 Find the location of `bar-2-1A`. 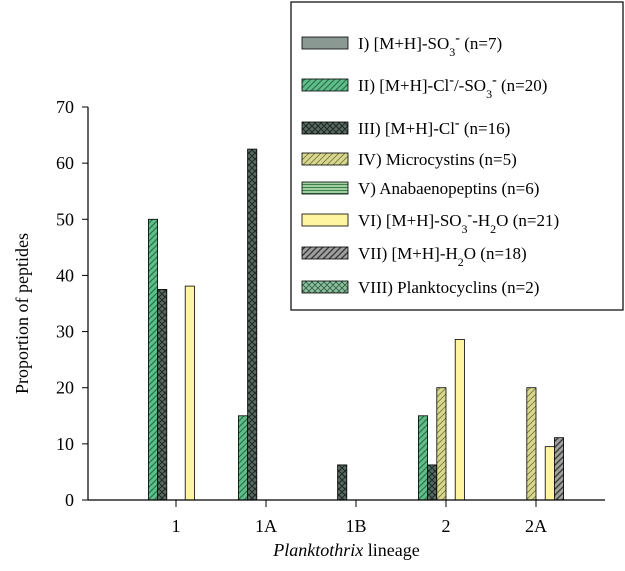

bar-2-1A is located at coordinates (242, 458).